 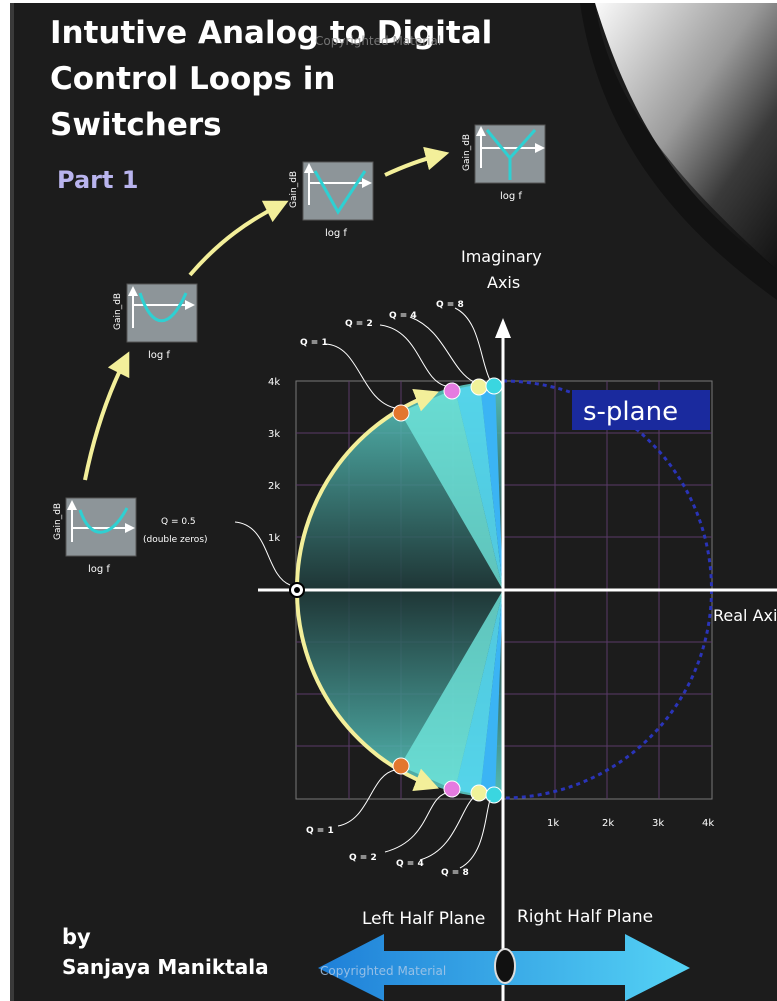 What do you see at coordinates (274, 382) in the screenshot?
I see `y-tick-4k: 4k` at bounding box center [274, 382].